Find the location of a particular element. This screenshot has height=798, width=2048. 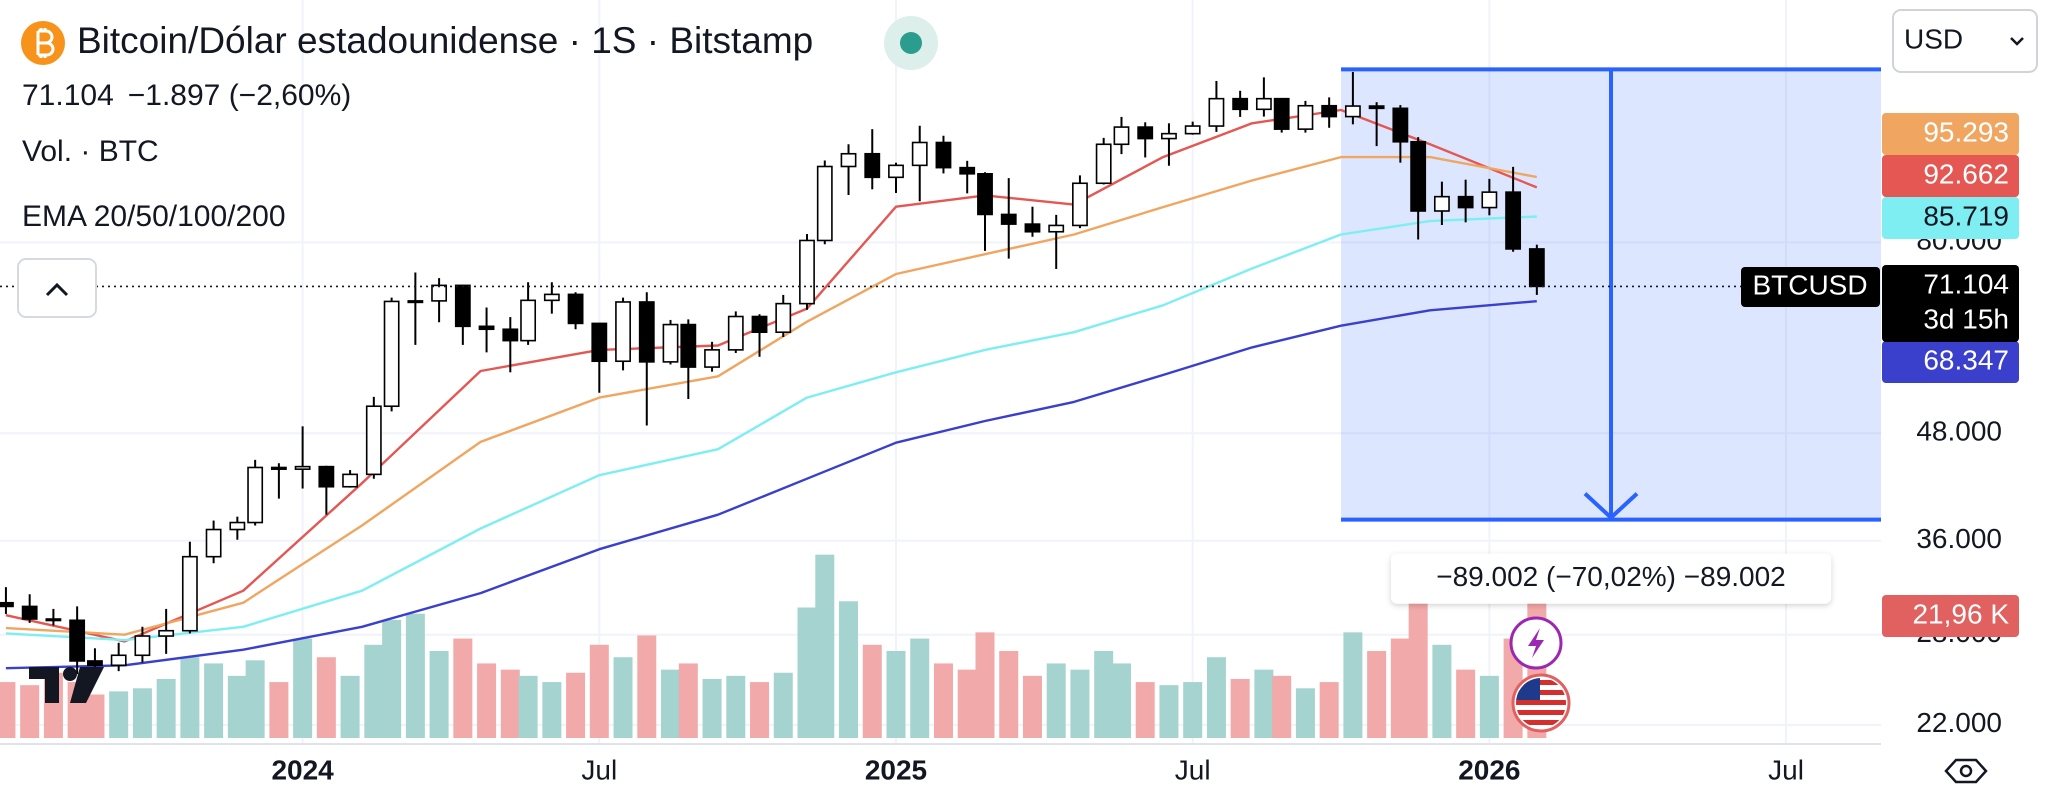

dropdown-box is located at coordinates (1965, 41).